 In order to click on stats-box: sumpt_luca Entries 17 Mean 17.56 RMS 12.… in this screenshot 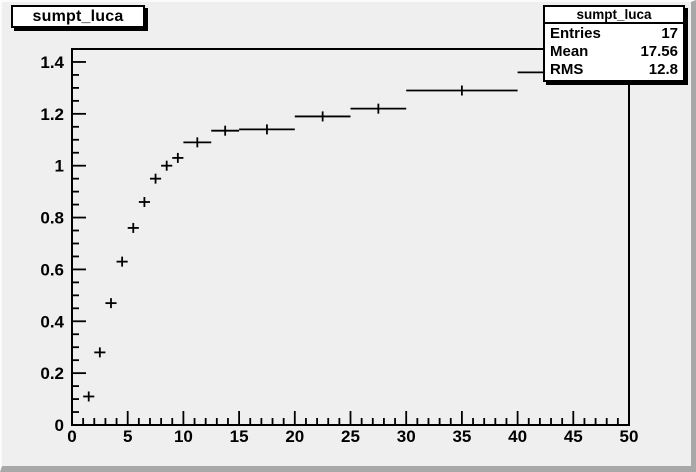, I will do `click(614, 43)`.